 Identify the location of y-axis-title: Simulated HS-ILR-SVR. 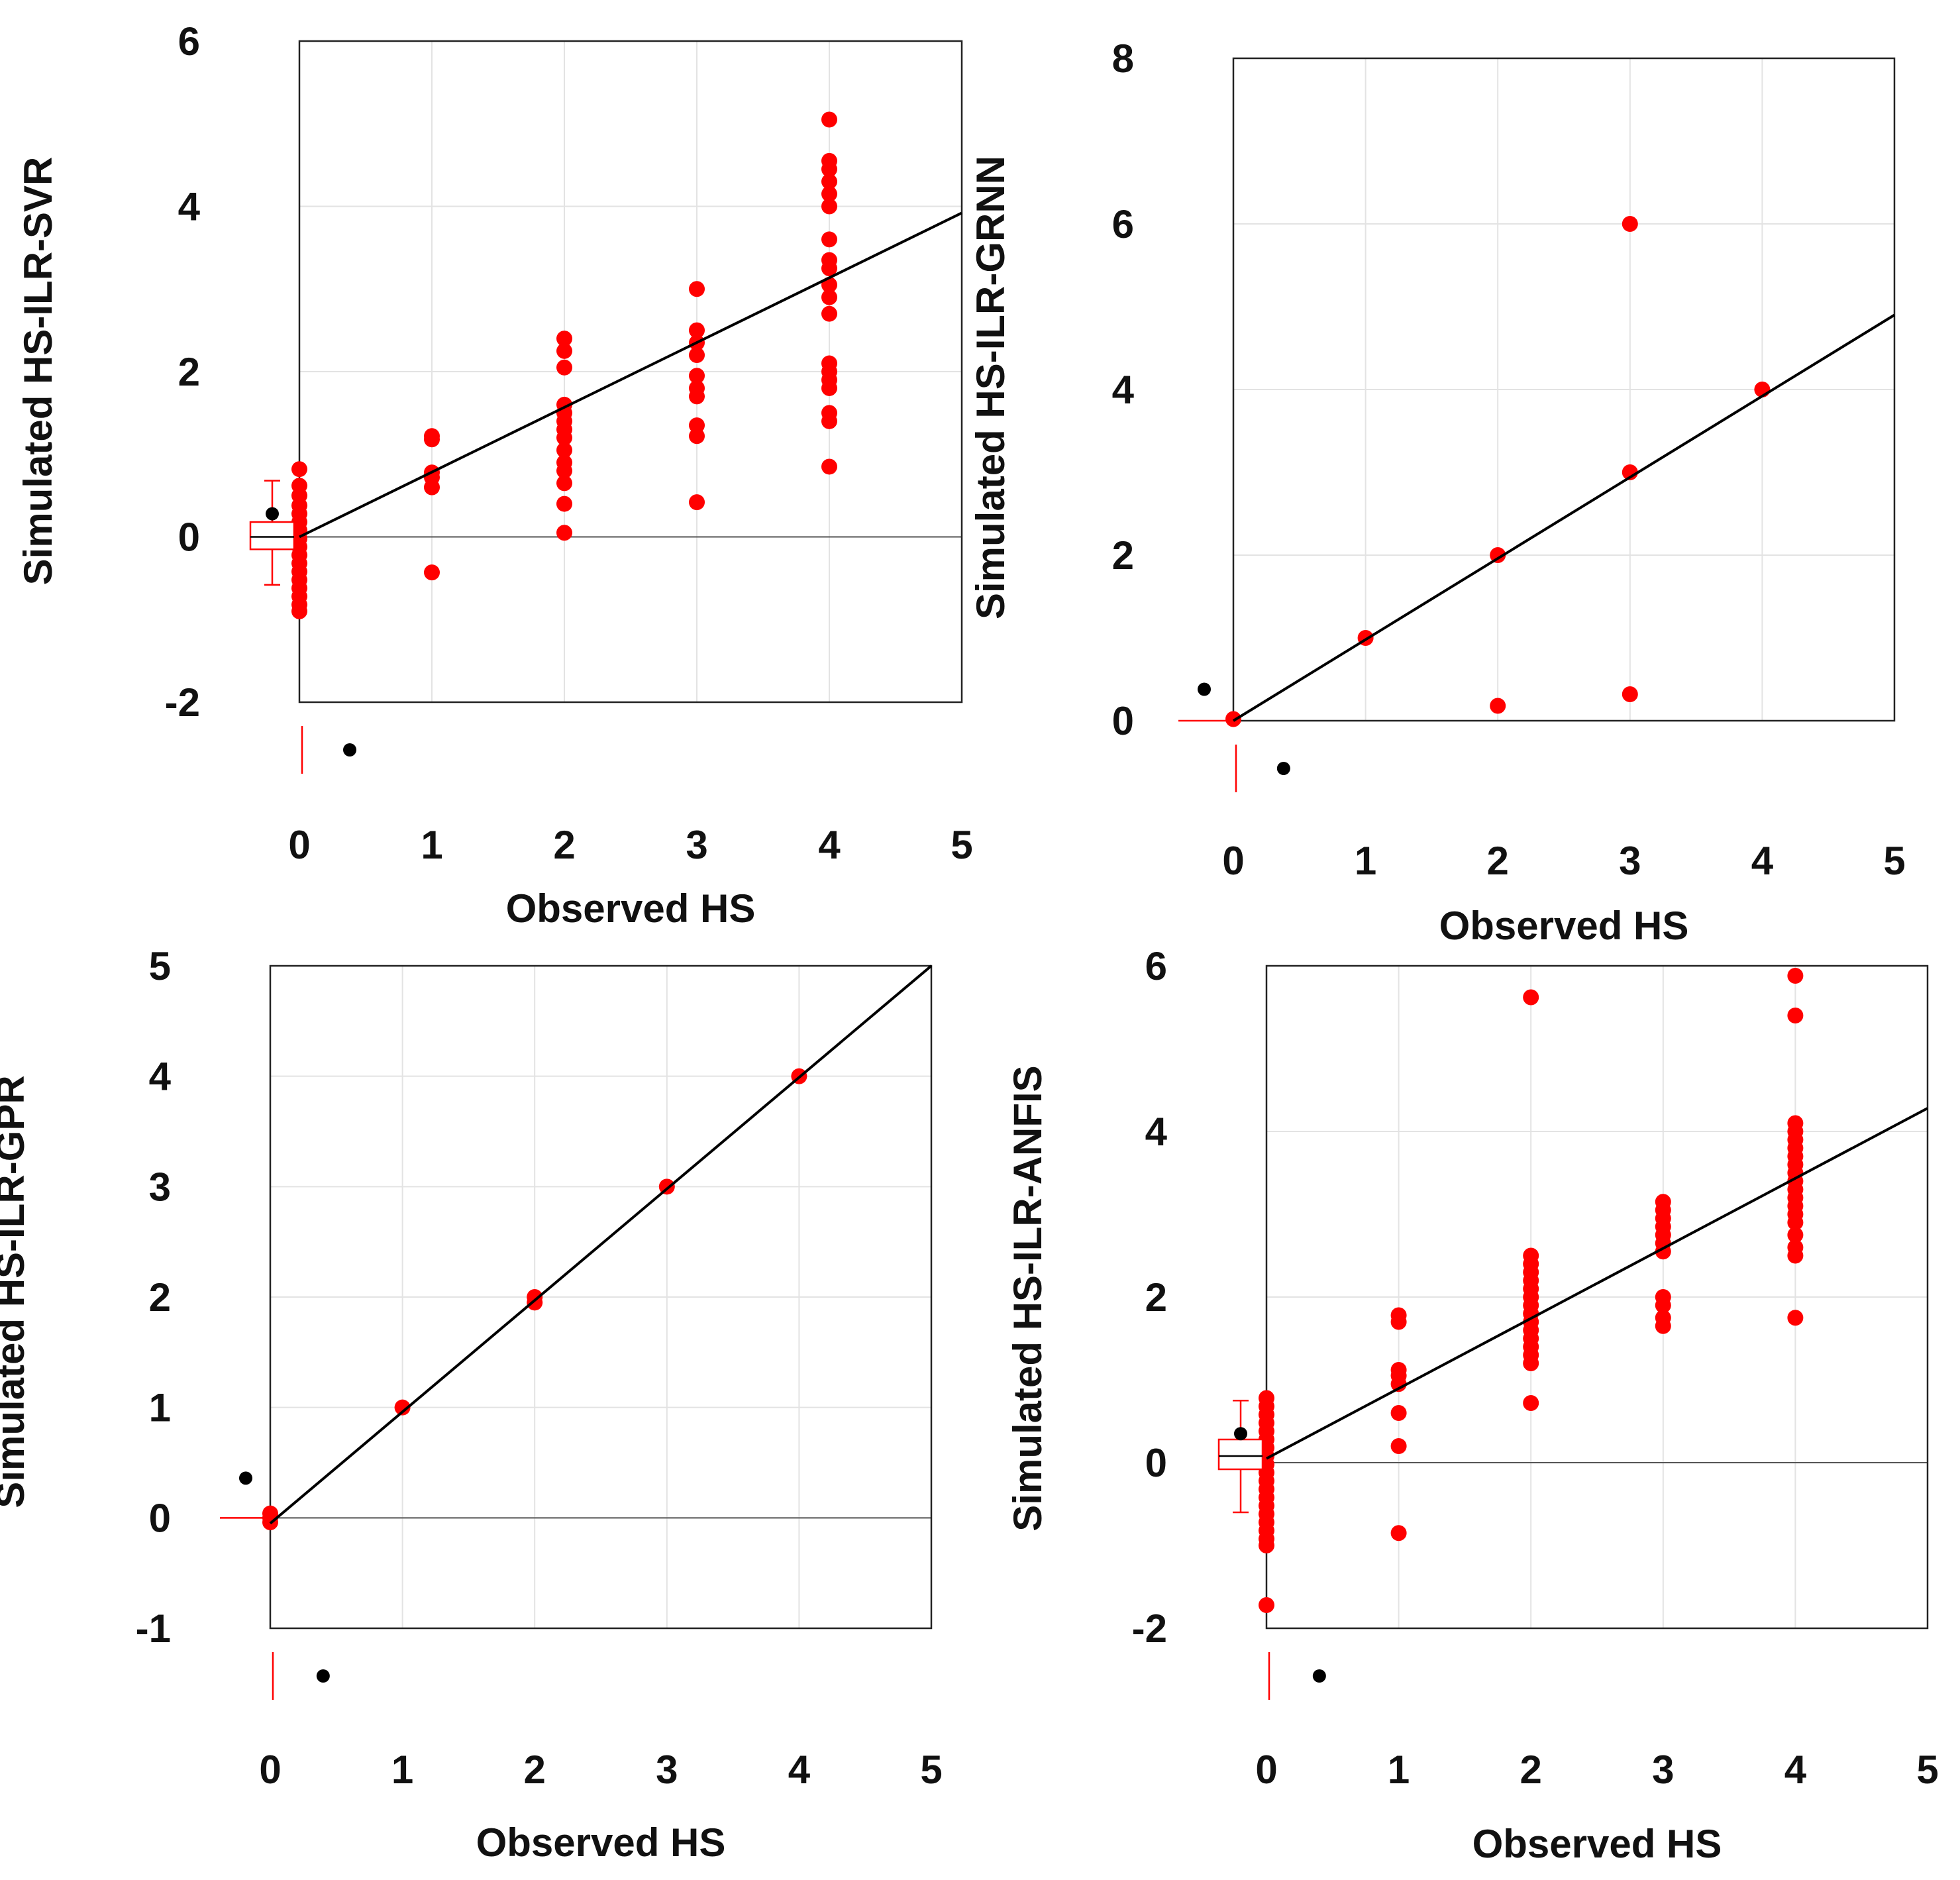
(38, 372).